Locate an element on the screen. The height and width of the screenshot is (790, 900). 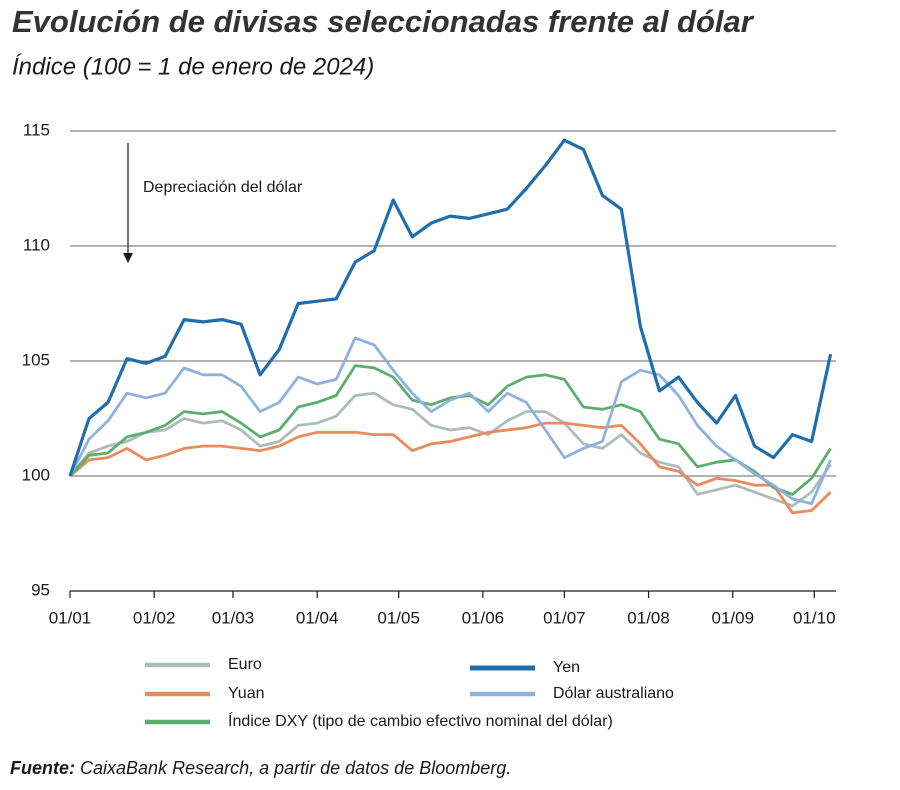
x-tick-label: 01/06 is located at coordinates (483, 617).